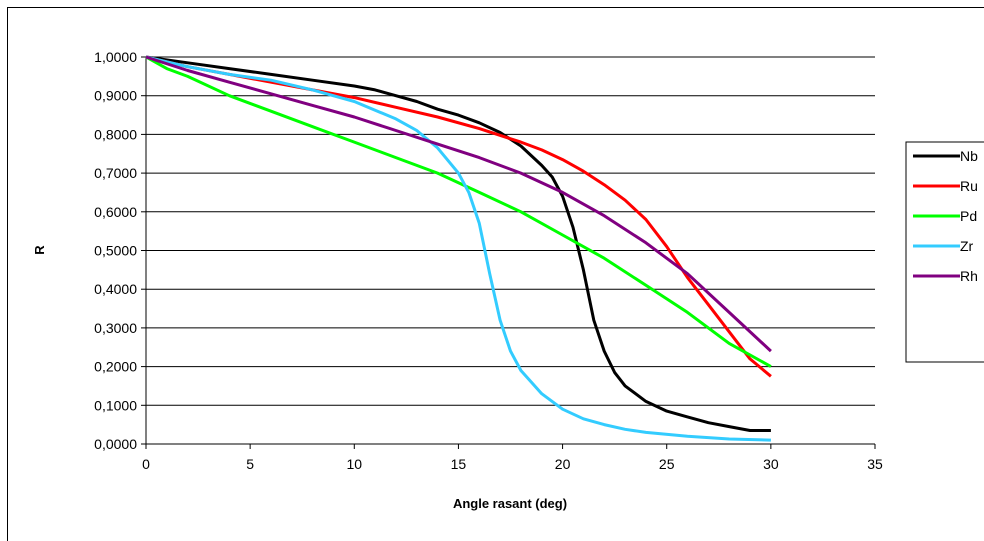 This screenshot has height=541, width=984. Describe the element at coordinates (969, 186) in the screenshot. I see `legend-label-ru: Ru` at that location.